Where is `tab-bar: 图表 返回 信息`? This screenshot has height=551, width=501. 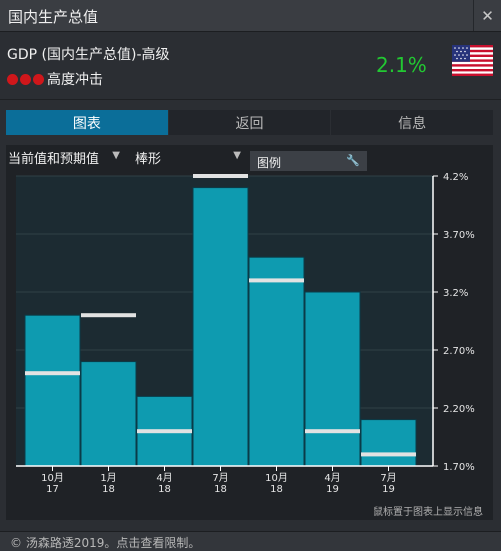
tab-bar: 图表 返回 信息 is located at coordinates (250, 122).